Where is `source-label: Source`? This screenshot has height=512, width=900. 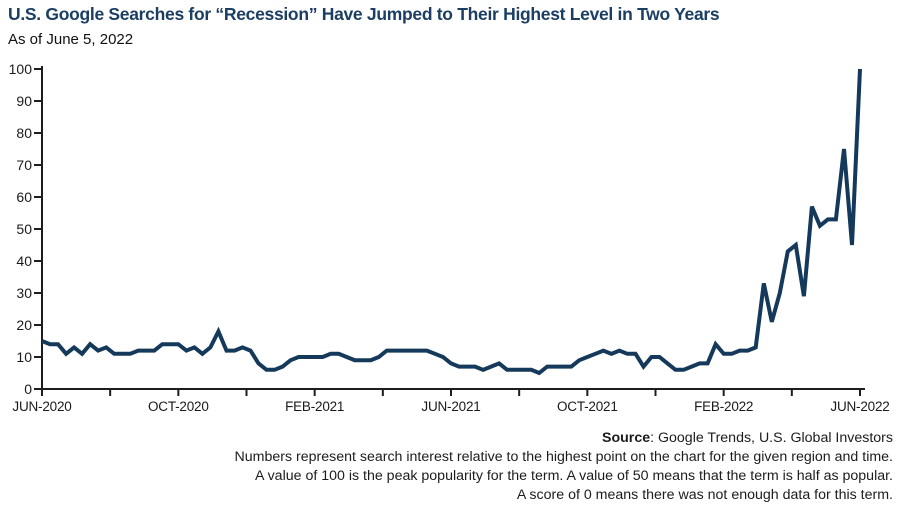 source-label: Source is located at coordinates (626, 438).